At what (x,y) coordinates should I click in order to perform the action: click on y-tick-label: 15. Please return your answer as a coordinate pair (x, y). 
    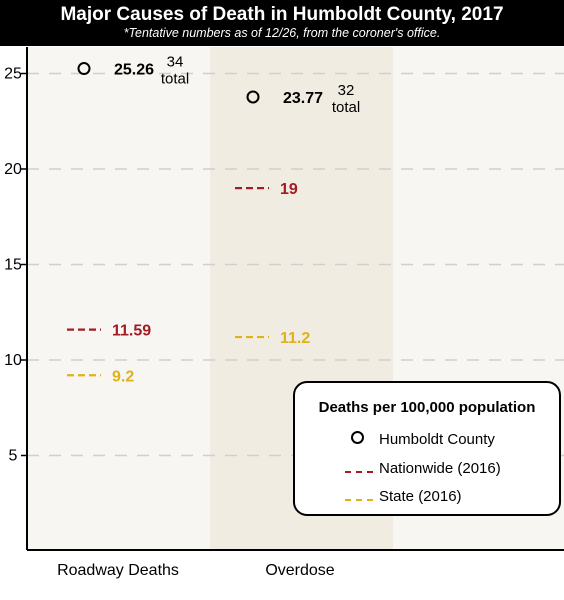
    Looking at the image, I should click on (13, 265).